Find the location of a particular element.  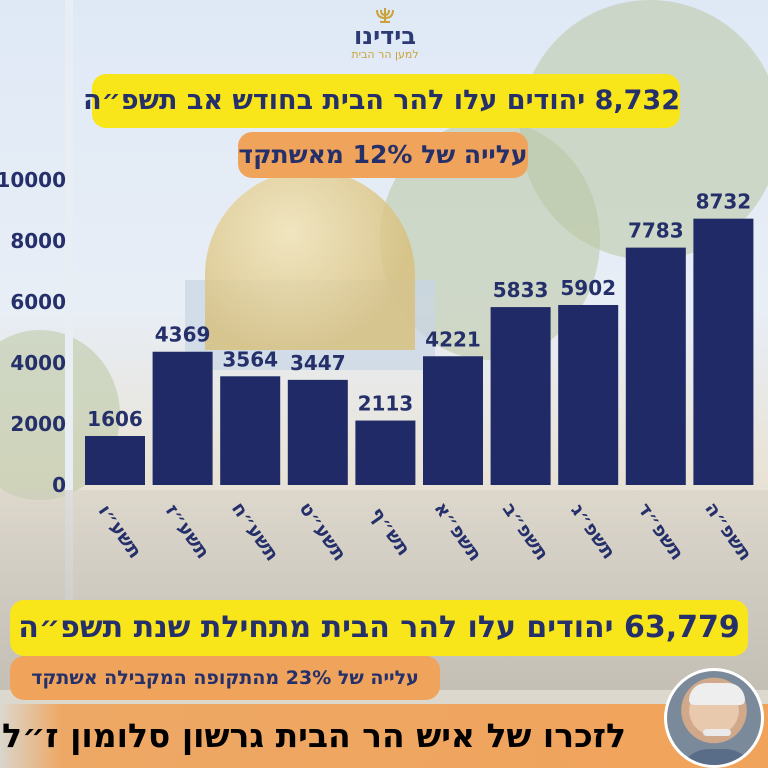

y-tick-label: 4000 is located at coordinates (38, 363).